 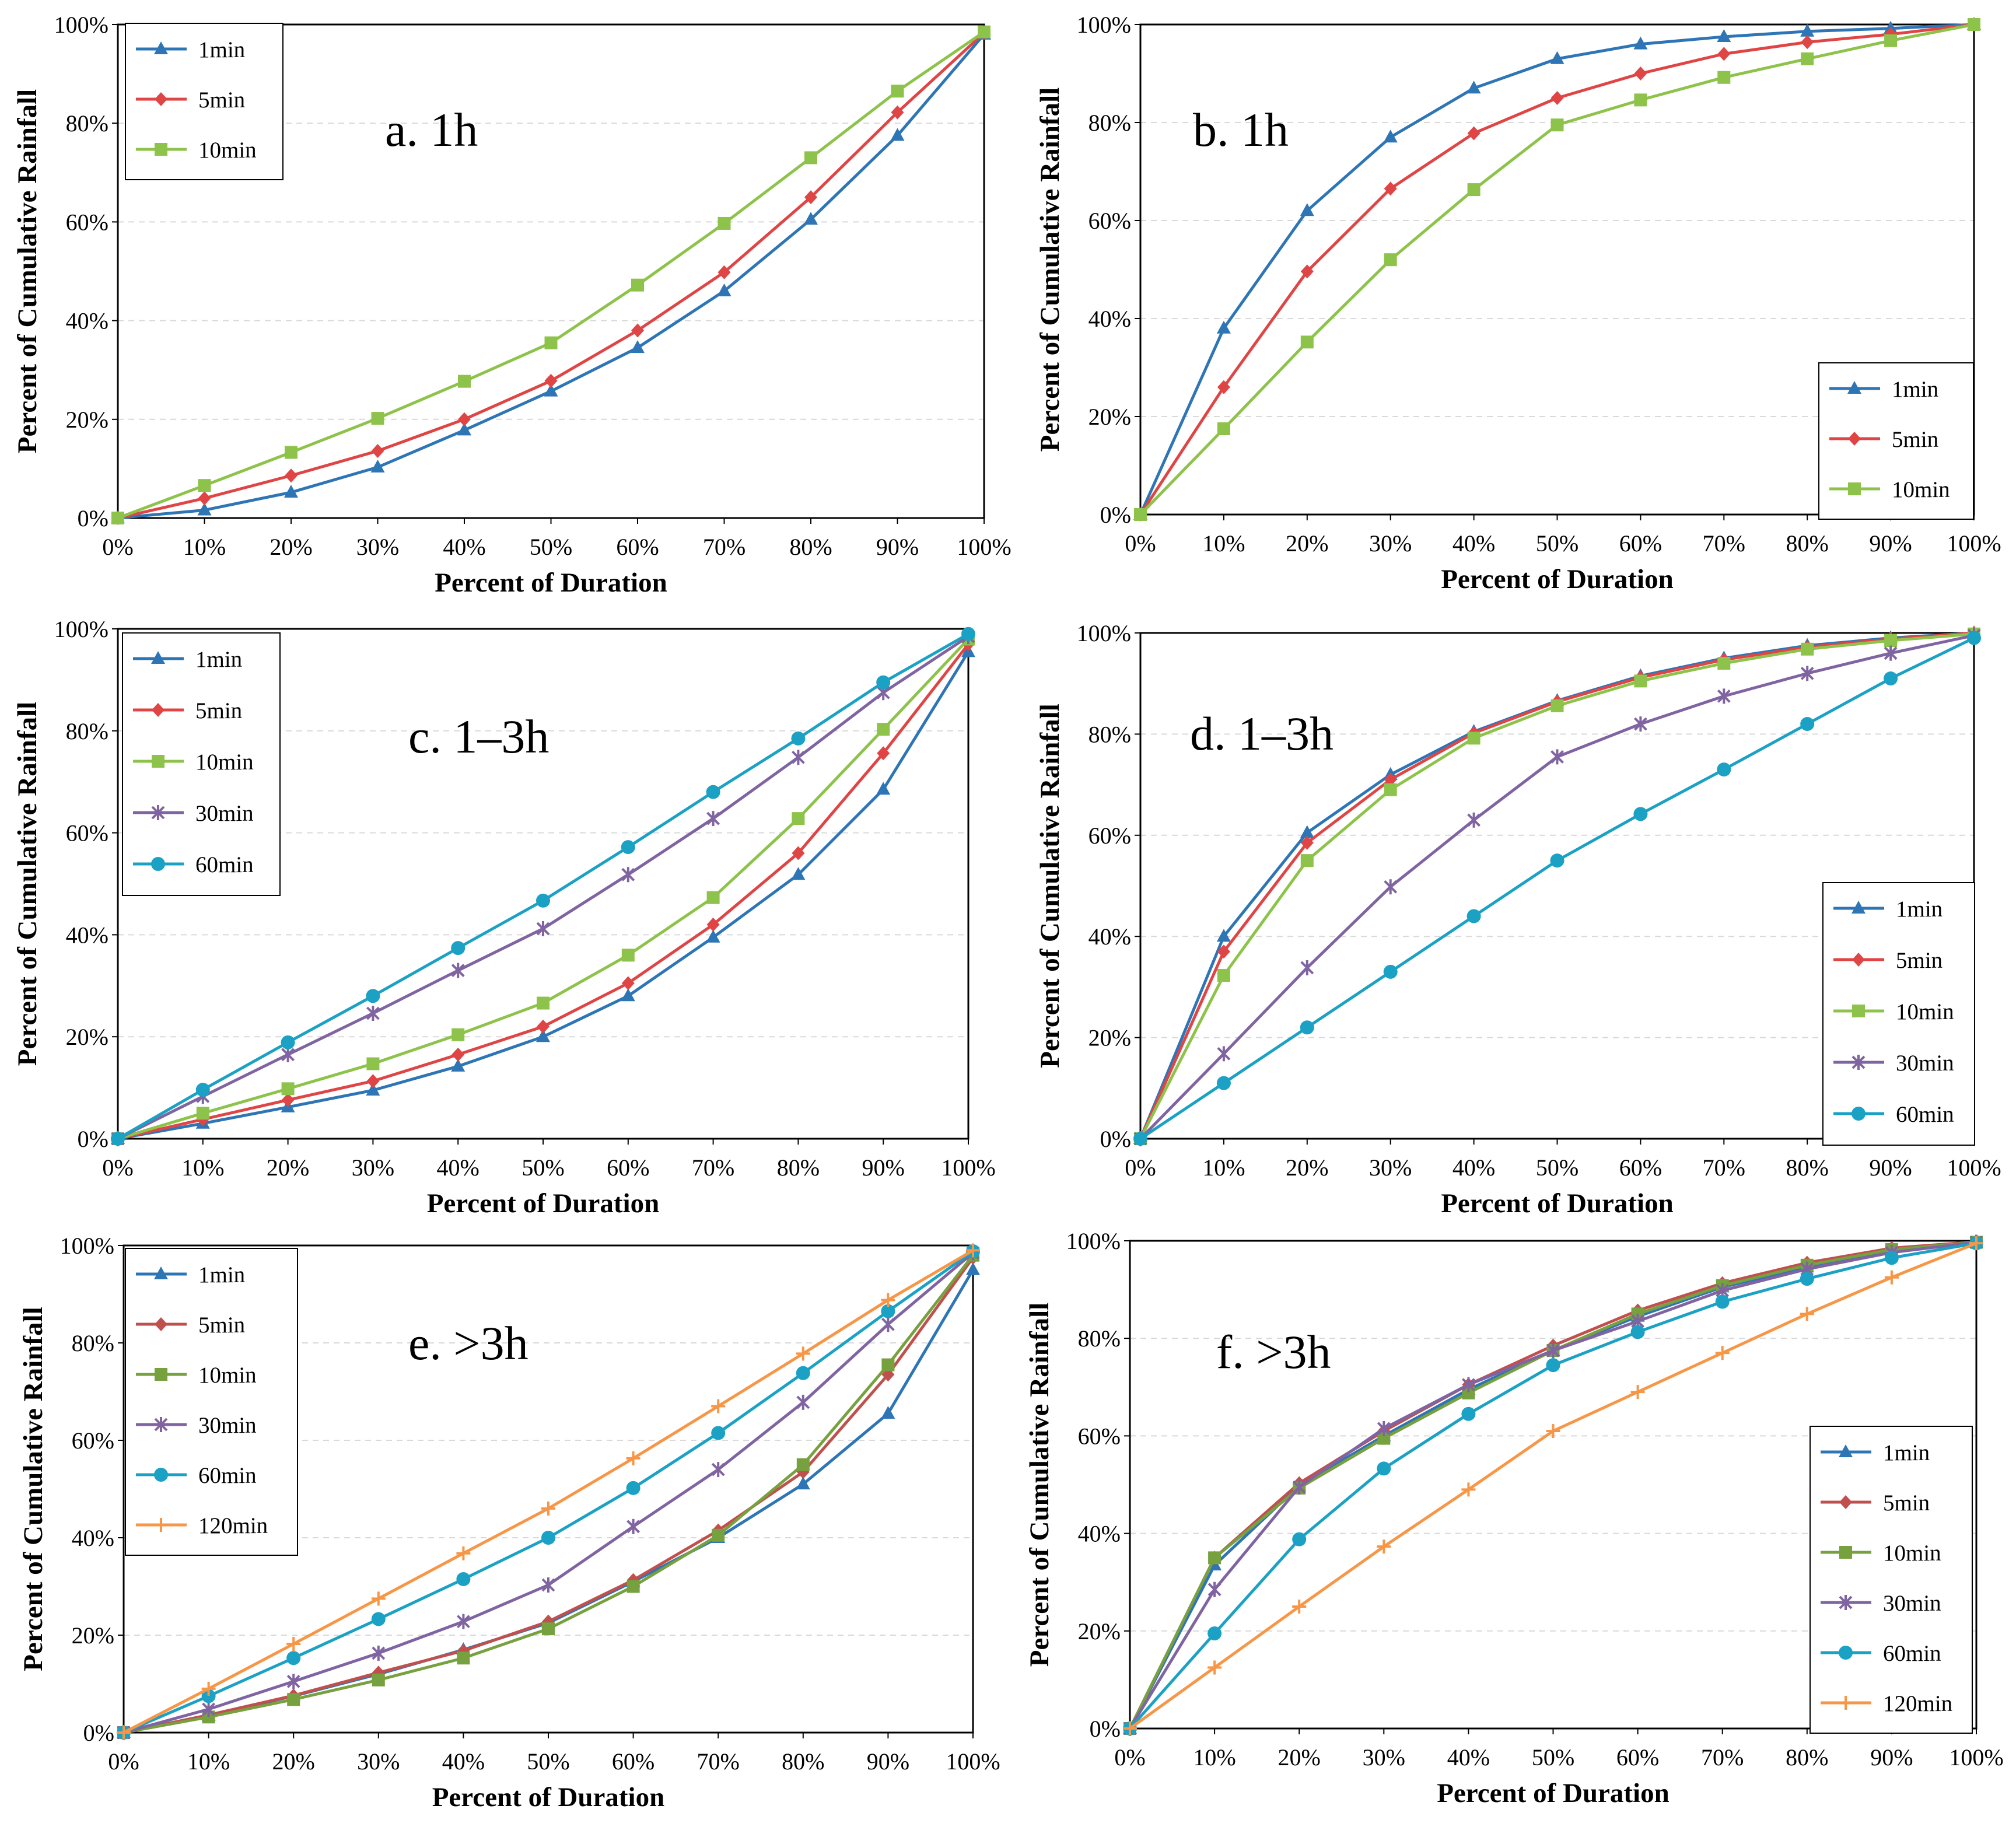 What do you see at coordinates (1640, 543) in the screenshot?
I see `x-tick-label: 60%` at bounding box center [1640, 543].